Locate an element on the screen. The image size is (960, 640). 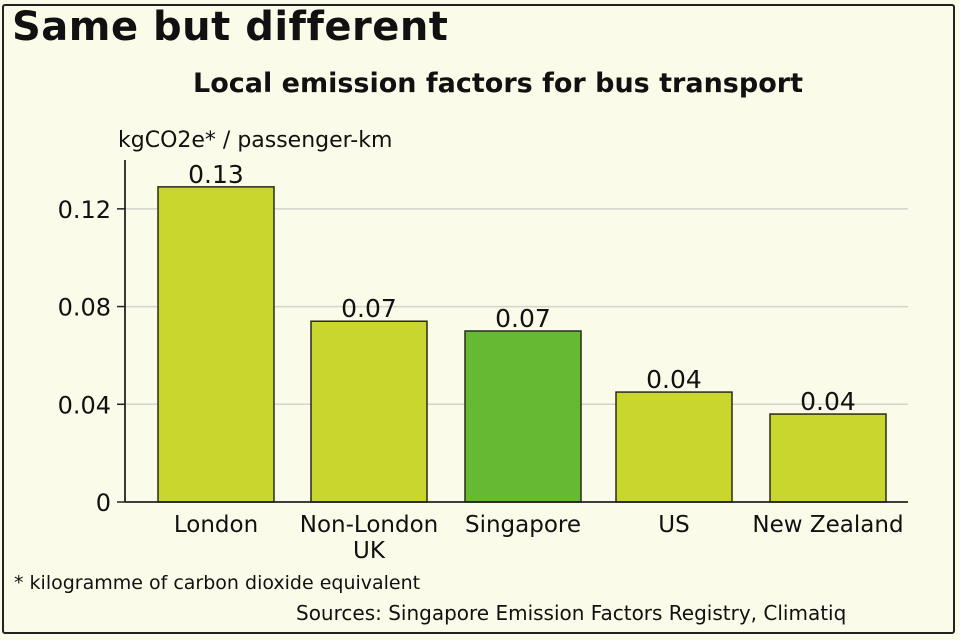
data-label: 0.13 is located at coordinates (216, 174).